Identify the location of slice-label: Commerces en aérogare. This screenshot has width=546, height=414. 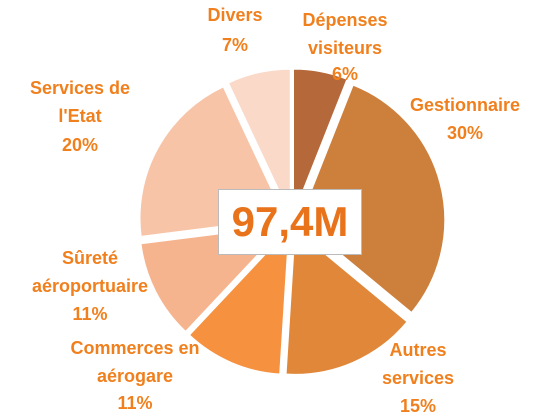
(135, 362).